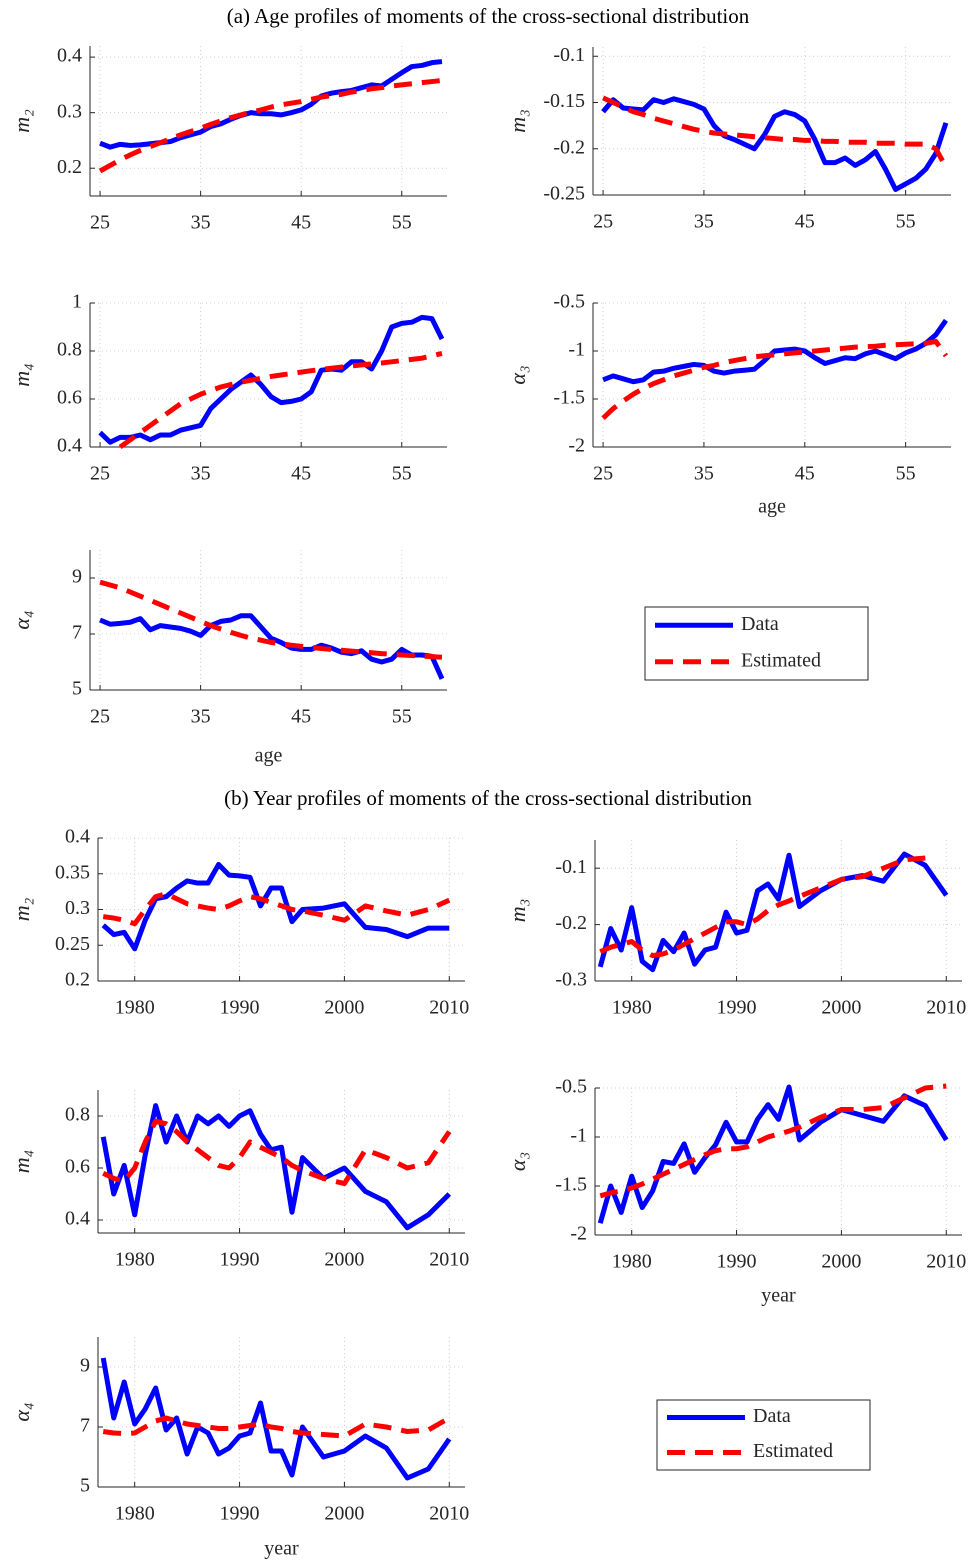 The image size is (976, 1565). Describe the element at coordinates (21, 1411) in the screenshot. I see `y-axis-label: α₄` at that location.